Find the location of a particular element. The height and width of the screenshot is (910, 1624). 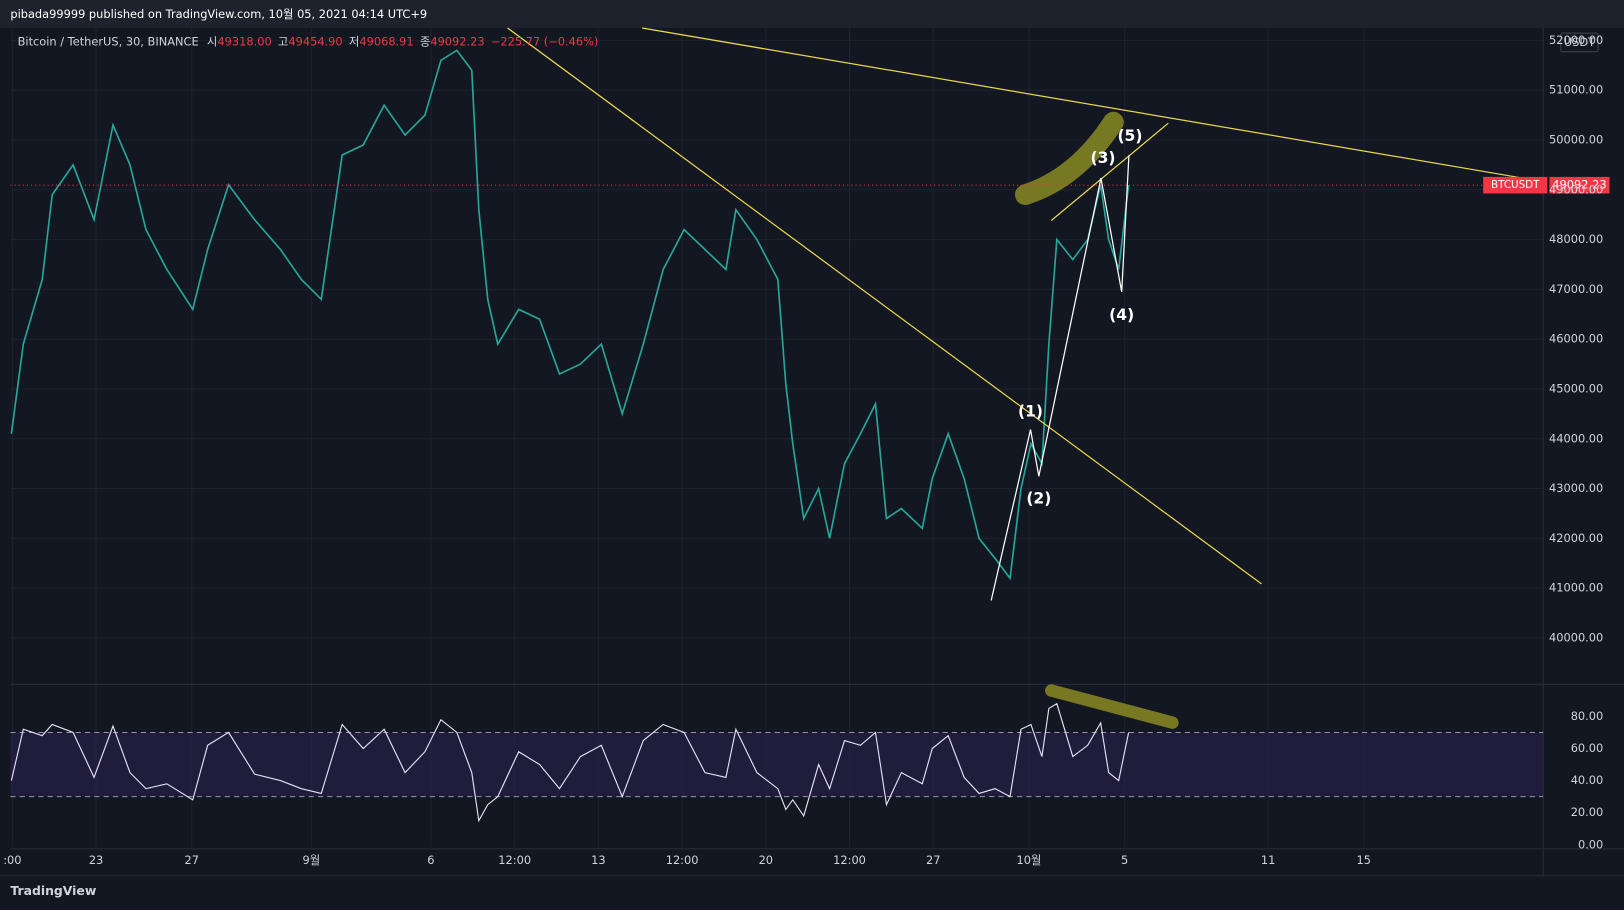

y-tick-label: 42000.00 is located at coordinates (1576, 538).